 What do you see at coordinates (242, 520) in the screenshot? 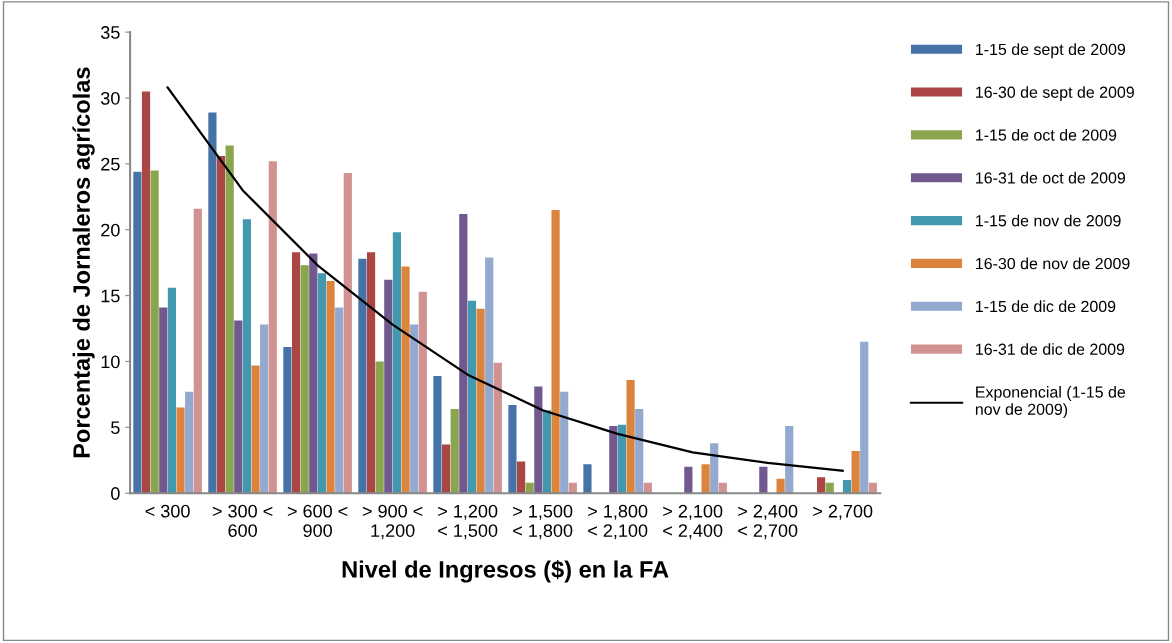
I see `x-tick-label: > 300 < 600` at bounding box center [242, 520].